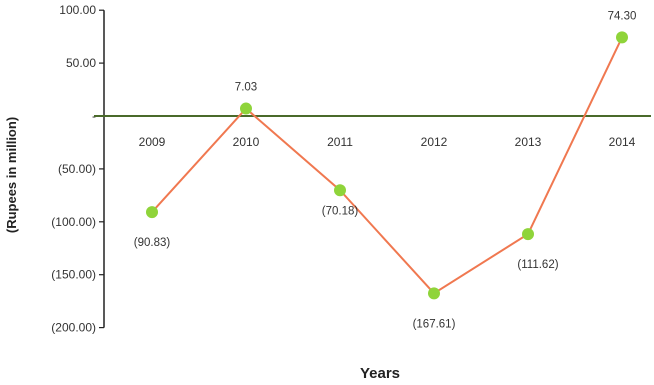 This screenshot has width=654, height=385. I want to click on y-tick-label: (50.00), so click(77, 169).